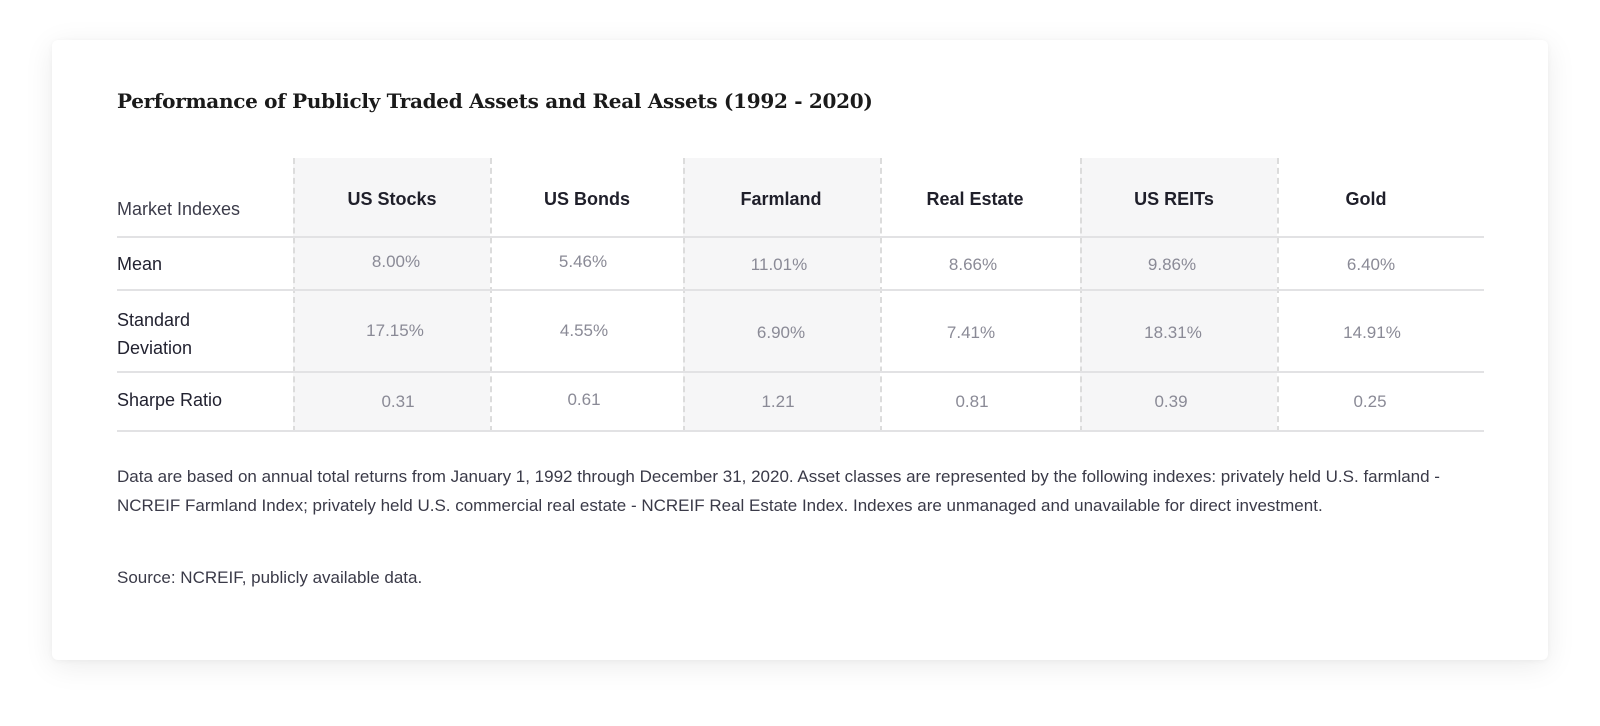 The height and width of the screenshot is (726, 1600). Describe the element at coordinates (1174, 199) in the screenshot. I see `column-header-us-reits: US REITs` at that location.